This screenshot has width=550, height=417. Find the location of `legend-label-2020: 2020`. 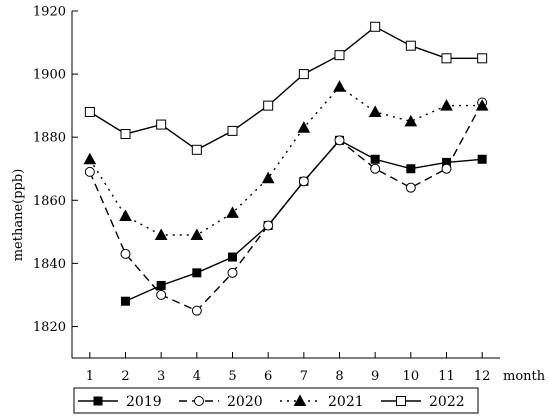

legend-label-2020: 2020 is located at coordinates (245, 402).